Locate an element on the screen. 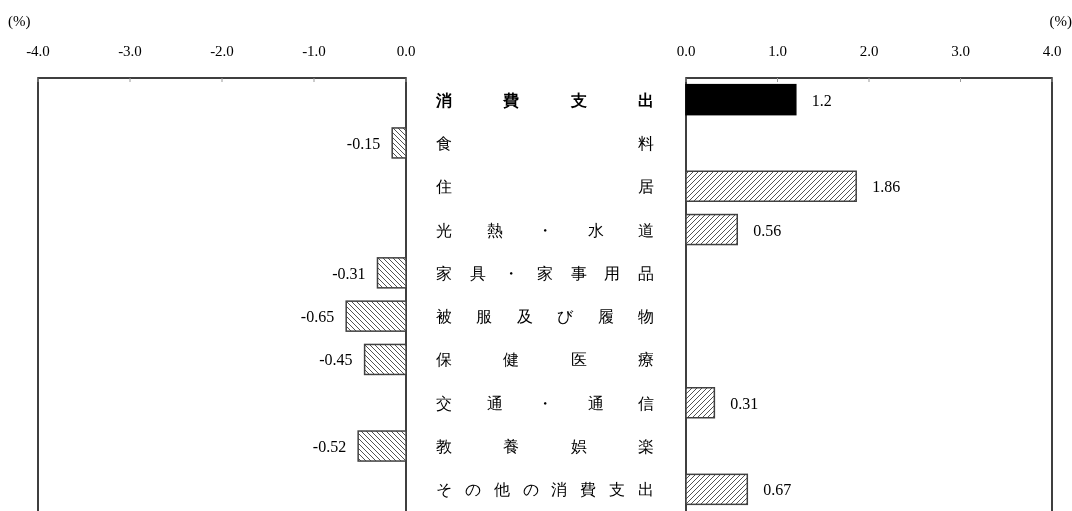  x-tick-label: 4.0 is located at coordinates (1052, 51).